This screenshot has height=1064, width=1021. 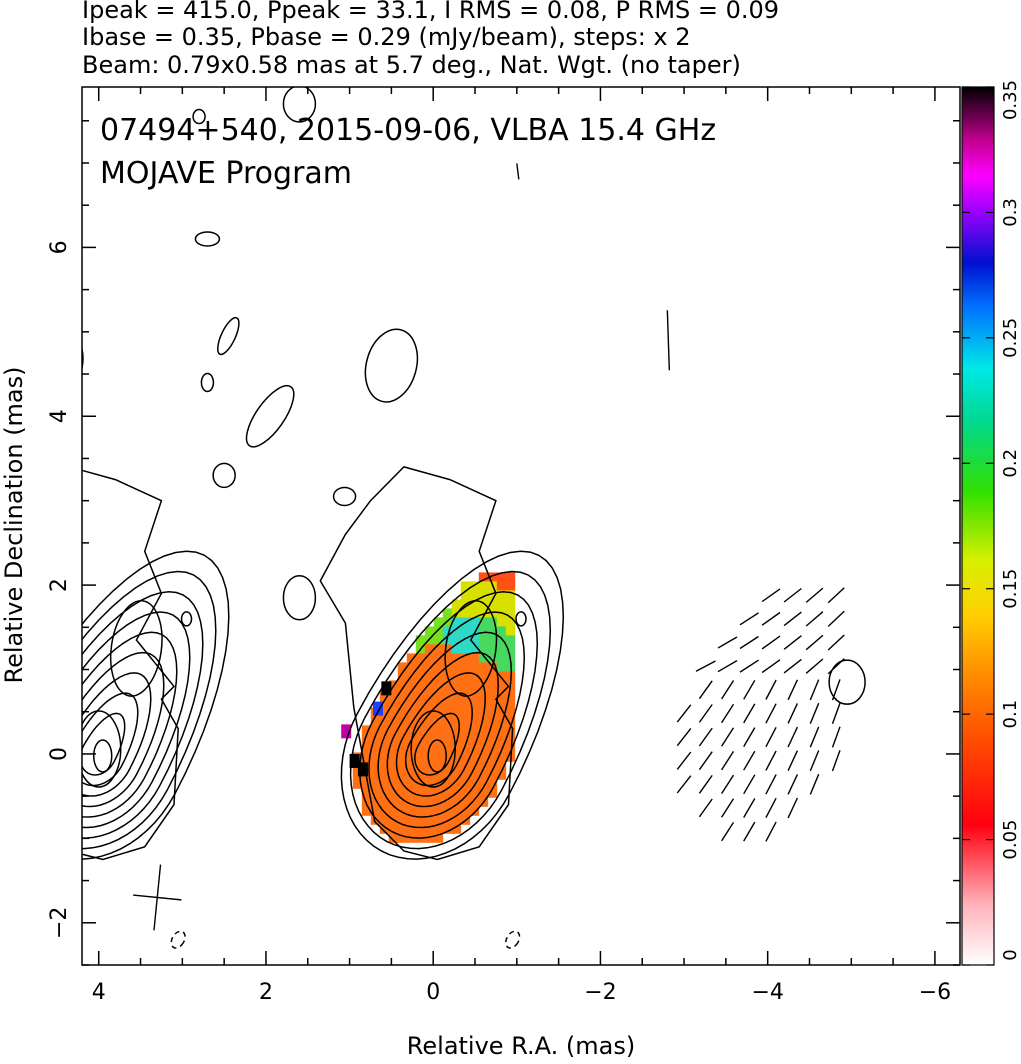 What do you see at coordinates (14, 524) in the screenshot?
I see `y-axis-label: Relative Declination (mas)` at bounding box center [14, 524].